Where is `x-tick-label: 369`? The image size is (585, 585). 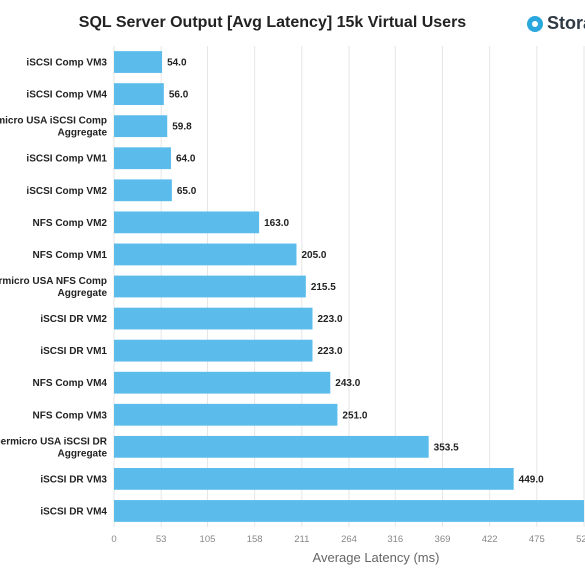
x-tick-label: 369 is located at coordinates (443, 539).